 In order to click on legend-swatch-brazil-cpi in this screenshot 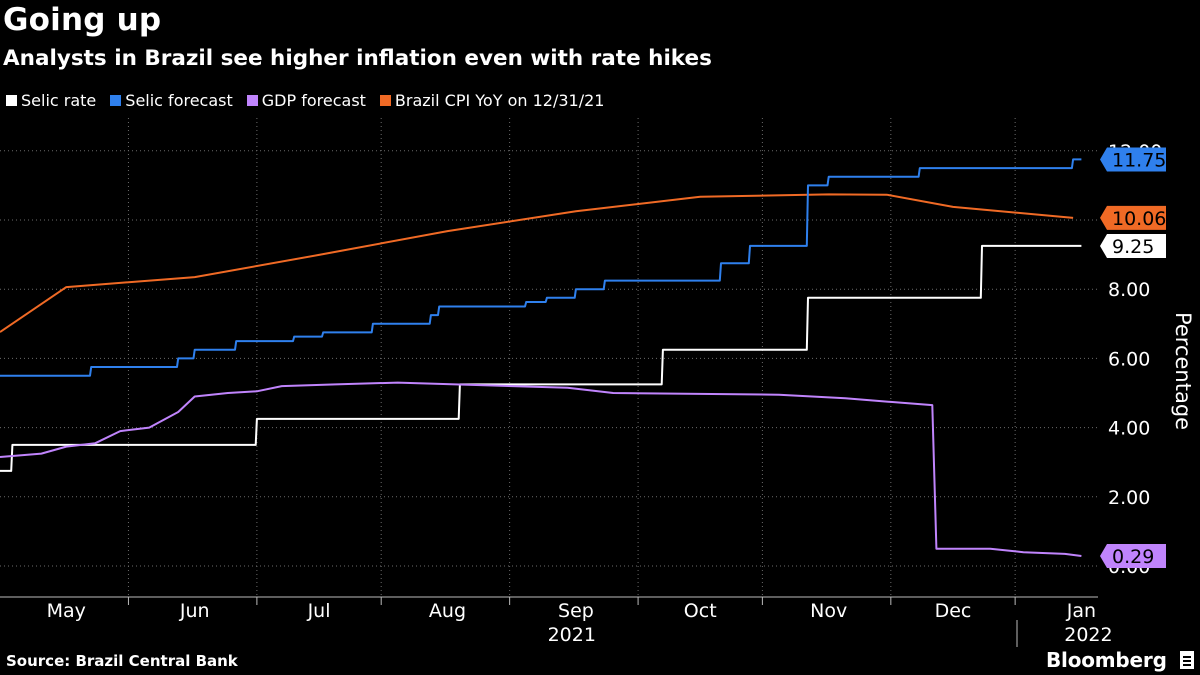, I will do `click(385, 100)`.